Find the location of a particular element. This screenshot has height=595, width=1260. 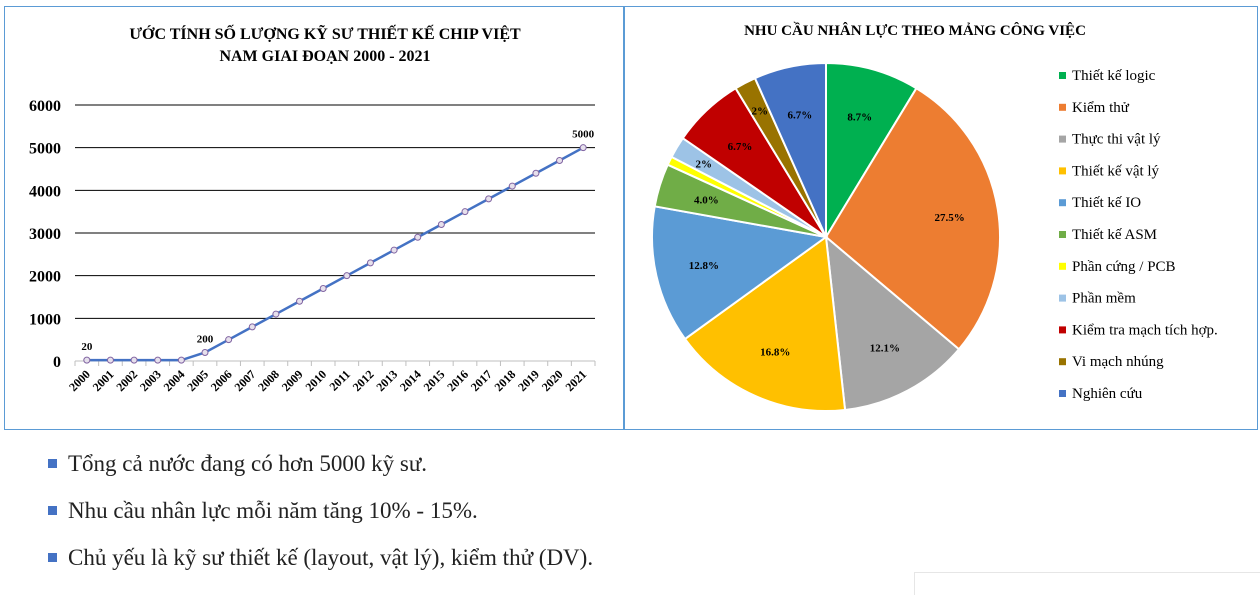

data-label: 200 is located at coordinates (205, 339).